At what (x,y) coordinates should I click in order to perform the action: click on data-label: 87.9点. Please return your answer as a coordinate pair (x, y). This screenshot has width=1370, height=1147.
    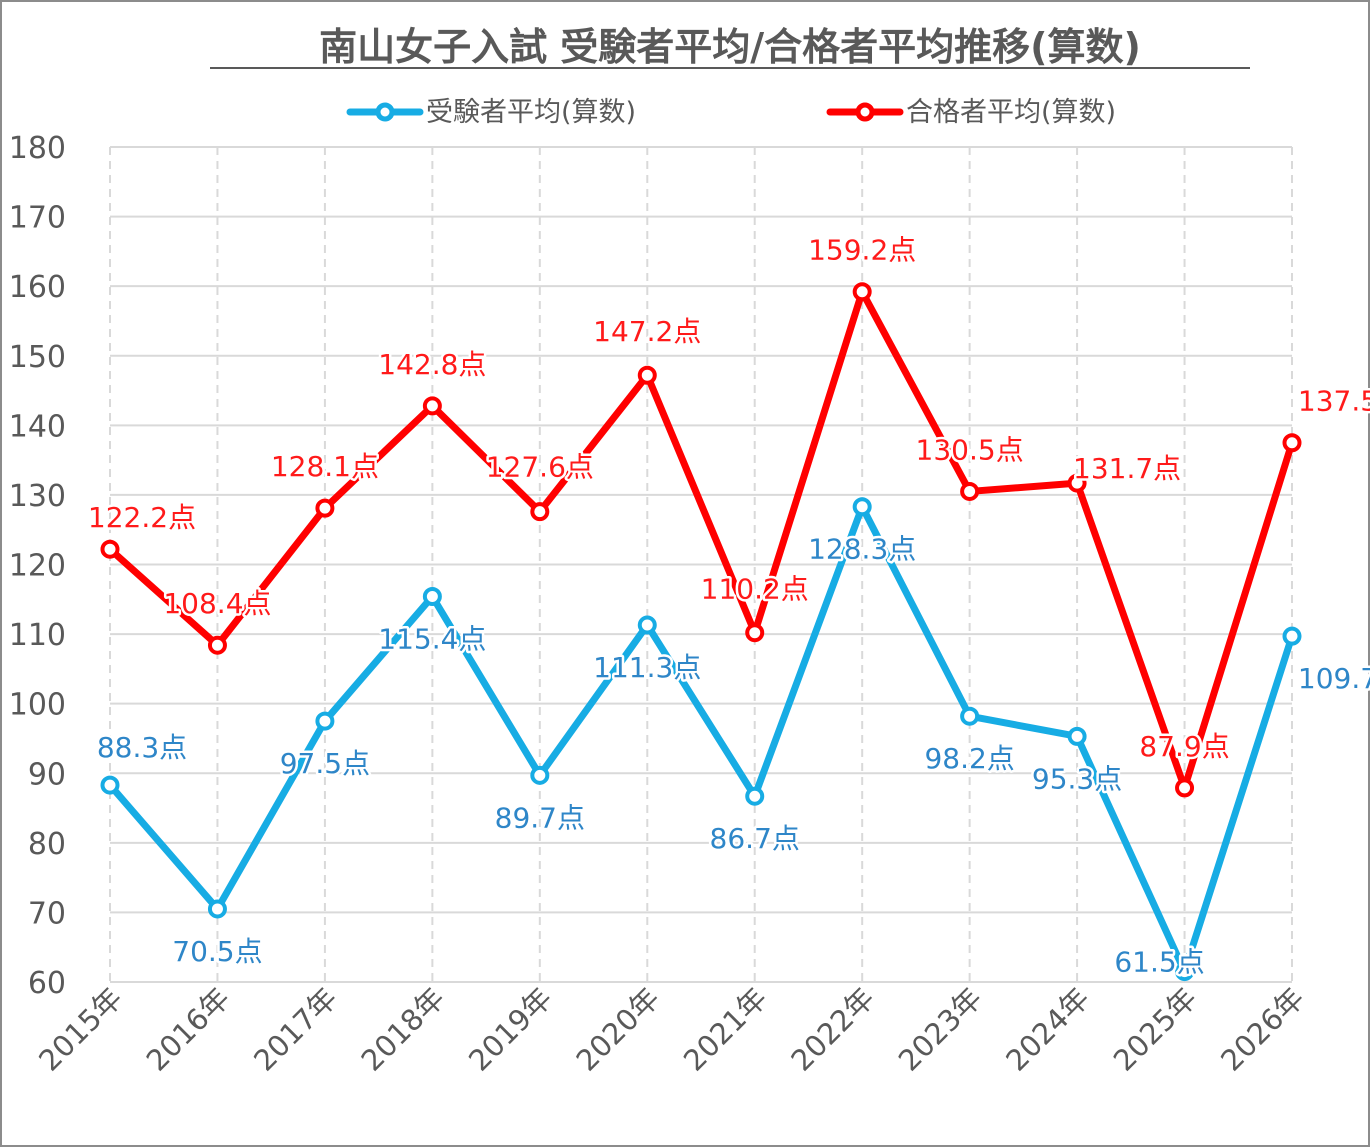
    Looking at the image, I should click on (1184, 746).